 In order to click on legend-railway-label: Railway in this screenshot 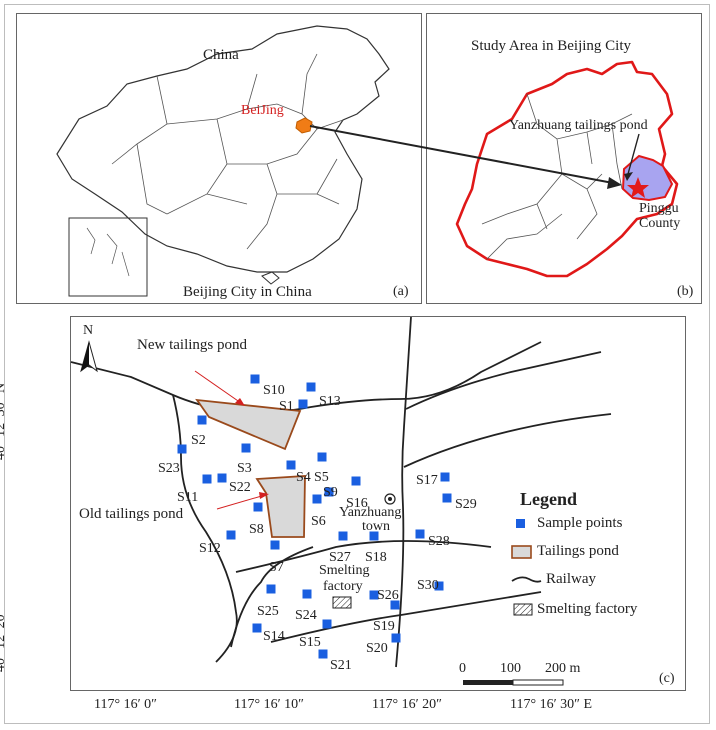, I will do `click(571, 579)`.